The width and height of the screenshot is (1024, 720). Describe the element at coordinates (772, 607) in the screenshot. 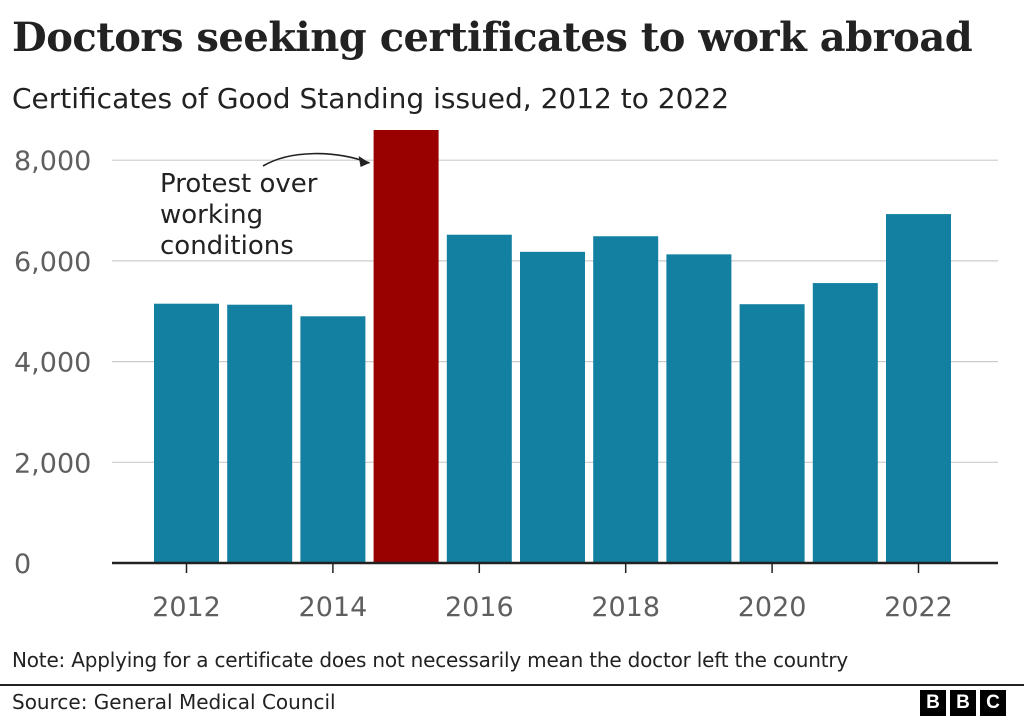

I see `x-tick-label-2020: 2020` at that location.